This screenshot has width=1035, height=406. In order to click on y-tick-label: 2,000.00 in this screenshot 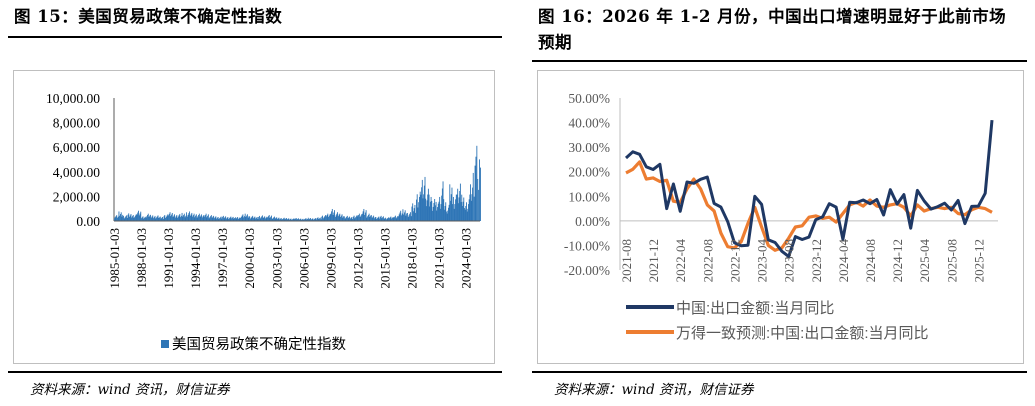, I will do `click(77, 196)`.